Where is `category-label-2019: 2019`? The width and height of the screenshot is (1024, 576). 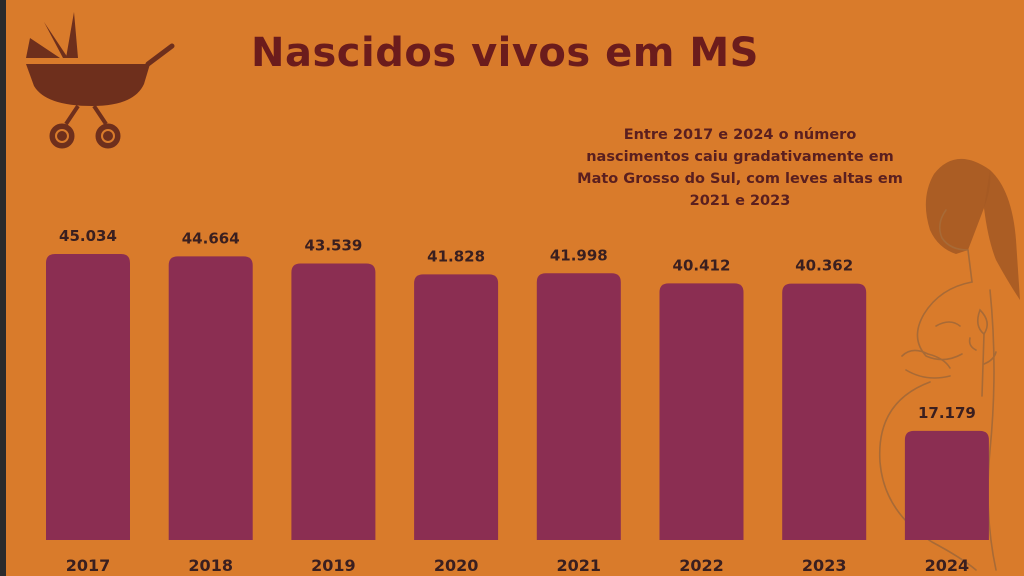
category-label-2019: 2019 is located at coordinates (333, 565).